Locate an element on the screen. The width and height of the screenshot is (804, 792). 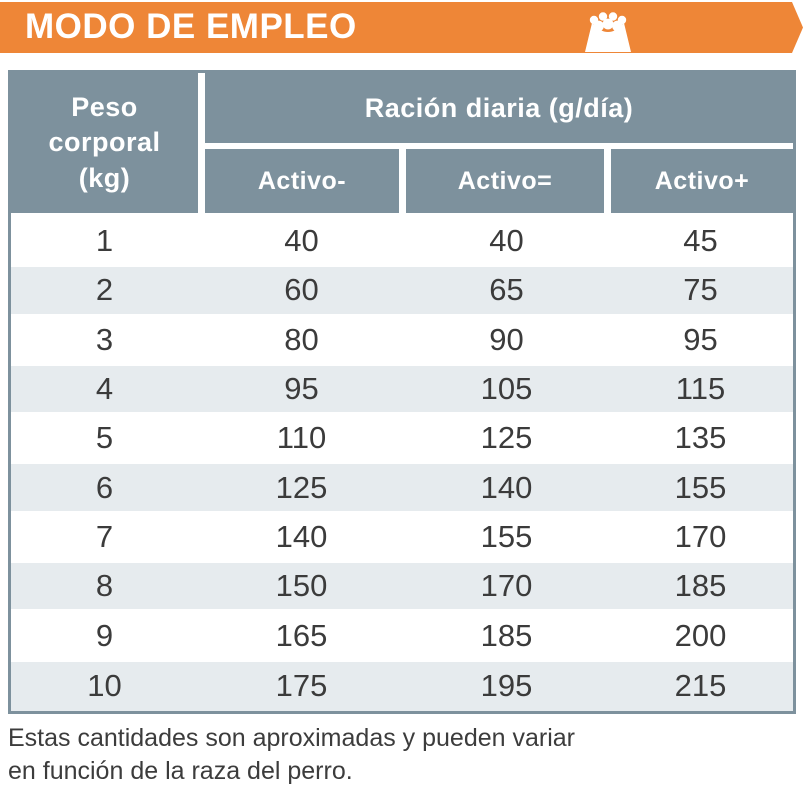
table-row: 9 165 185 200 is located at coordinates (402, 637).